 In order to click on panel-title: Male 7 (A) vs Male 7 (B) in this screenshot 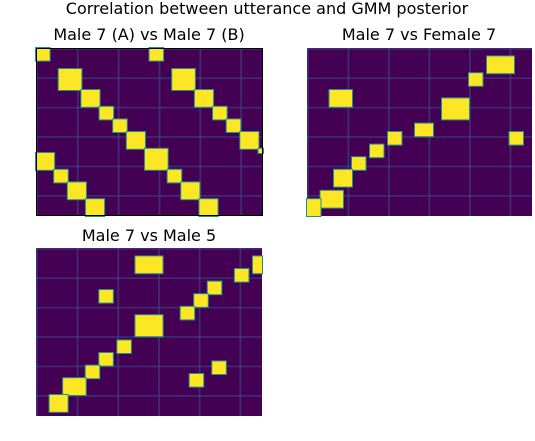, I will do `click(148, 34)`.